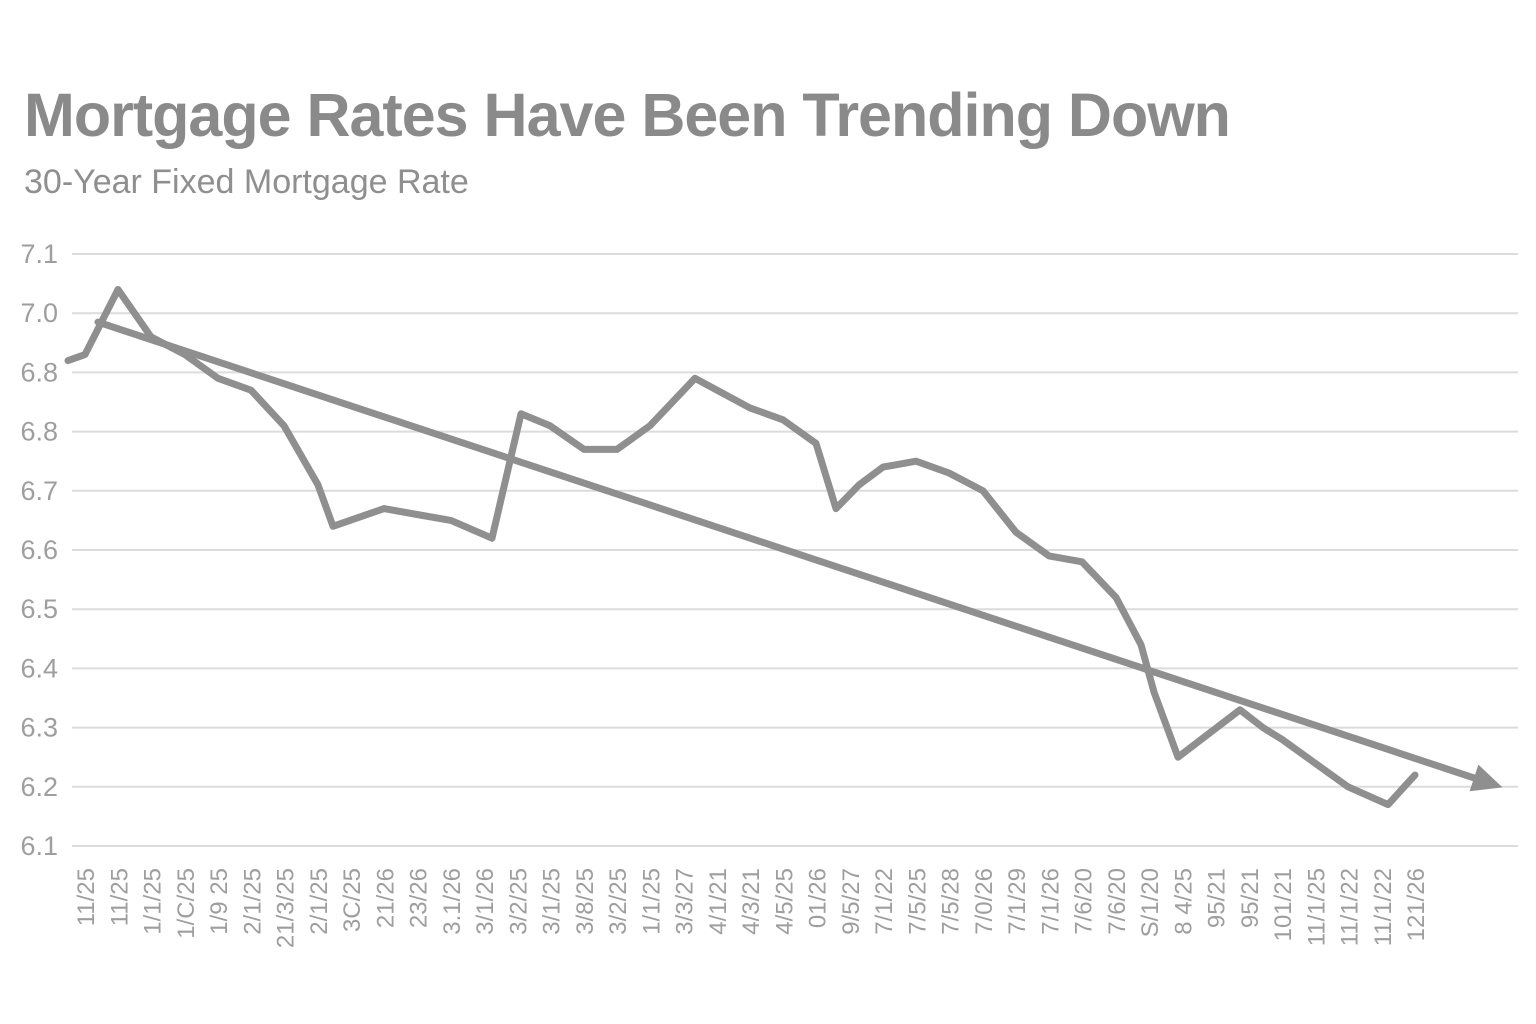 Image resolution: width=1536 pixels, height=1024 pixels. What do you see at coordinates (1316, 907) in the screenshot?
I see `x-tick-label: 11/1/25` at bounding box center [1316, 907].